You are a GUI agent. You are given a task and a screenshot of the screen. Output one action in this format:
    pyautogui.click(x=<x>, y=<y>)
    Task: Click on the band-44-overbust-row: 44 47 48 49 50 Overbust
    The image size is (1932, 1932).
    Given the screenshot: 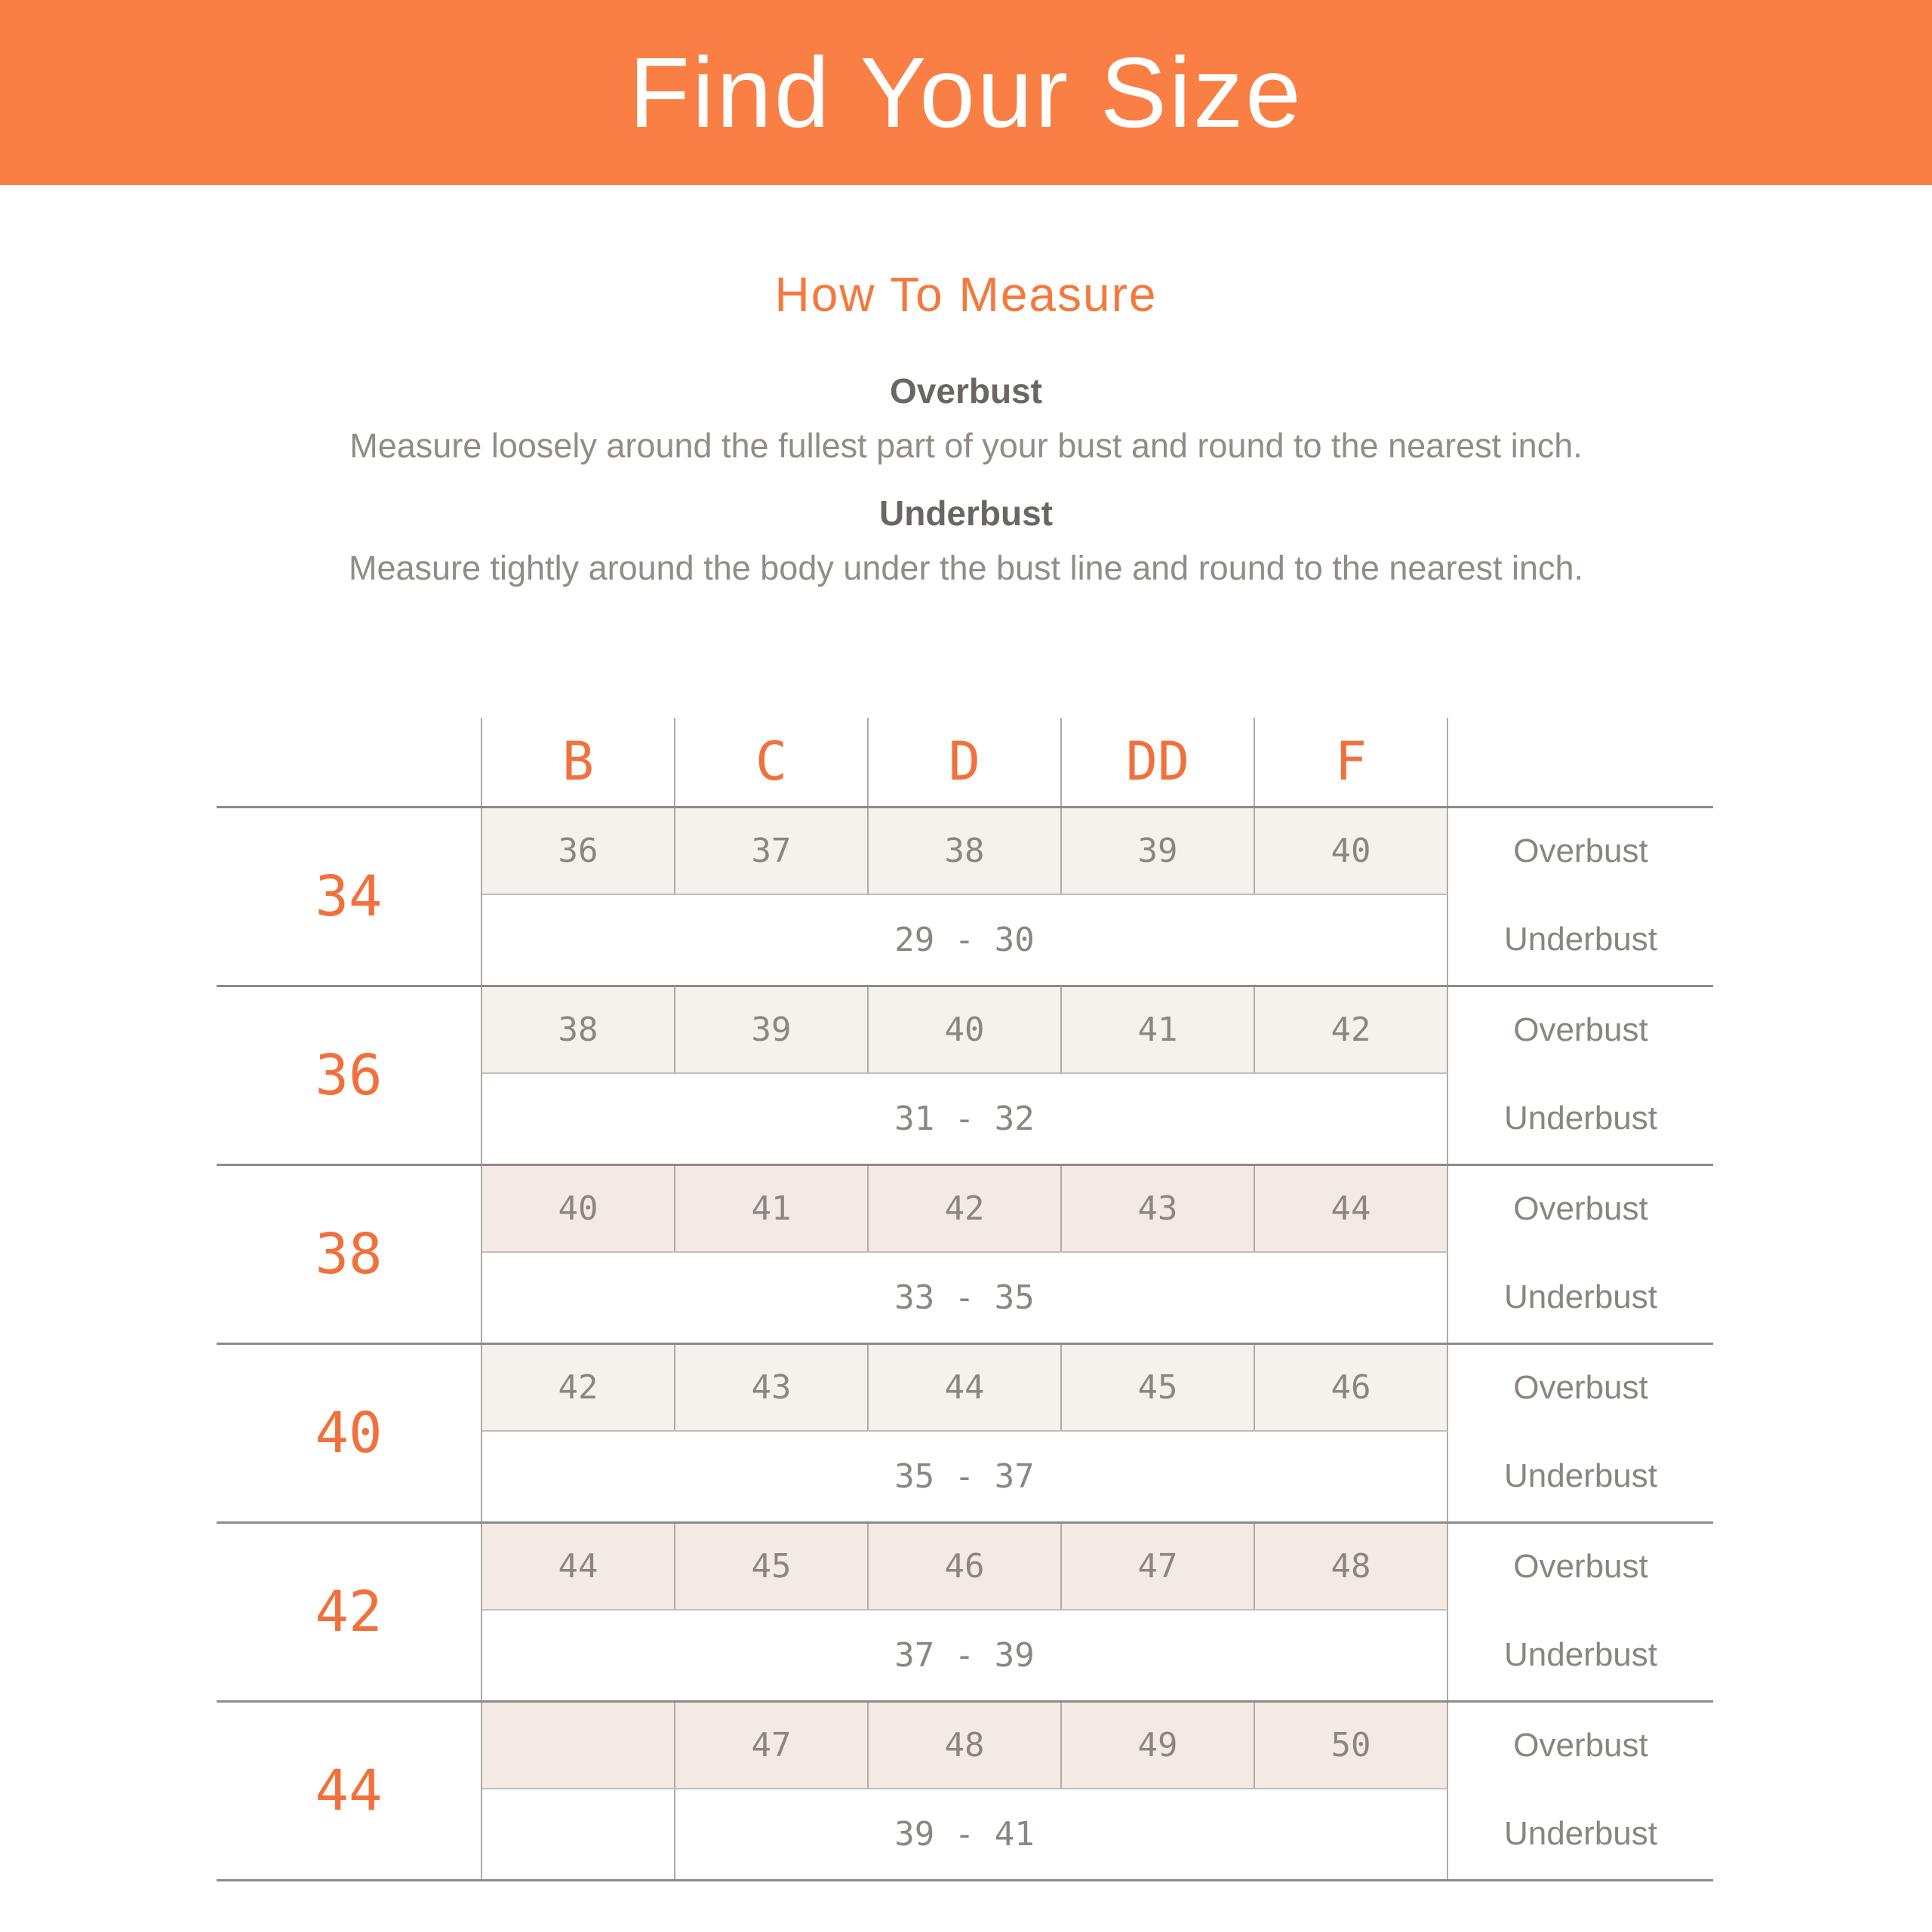 What is the action you would take?
    pyautogui.click(x=965, y=1790)
    